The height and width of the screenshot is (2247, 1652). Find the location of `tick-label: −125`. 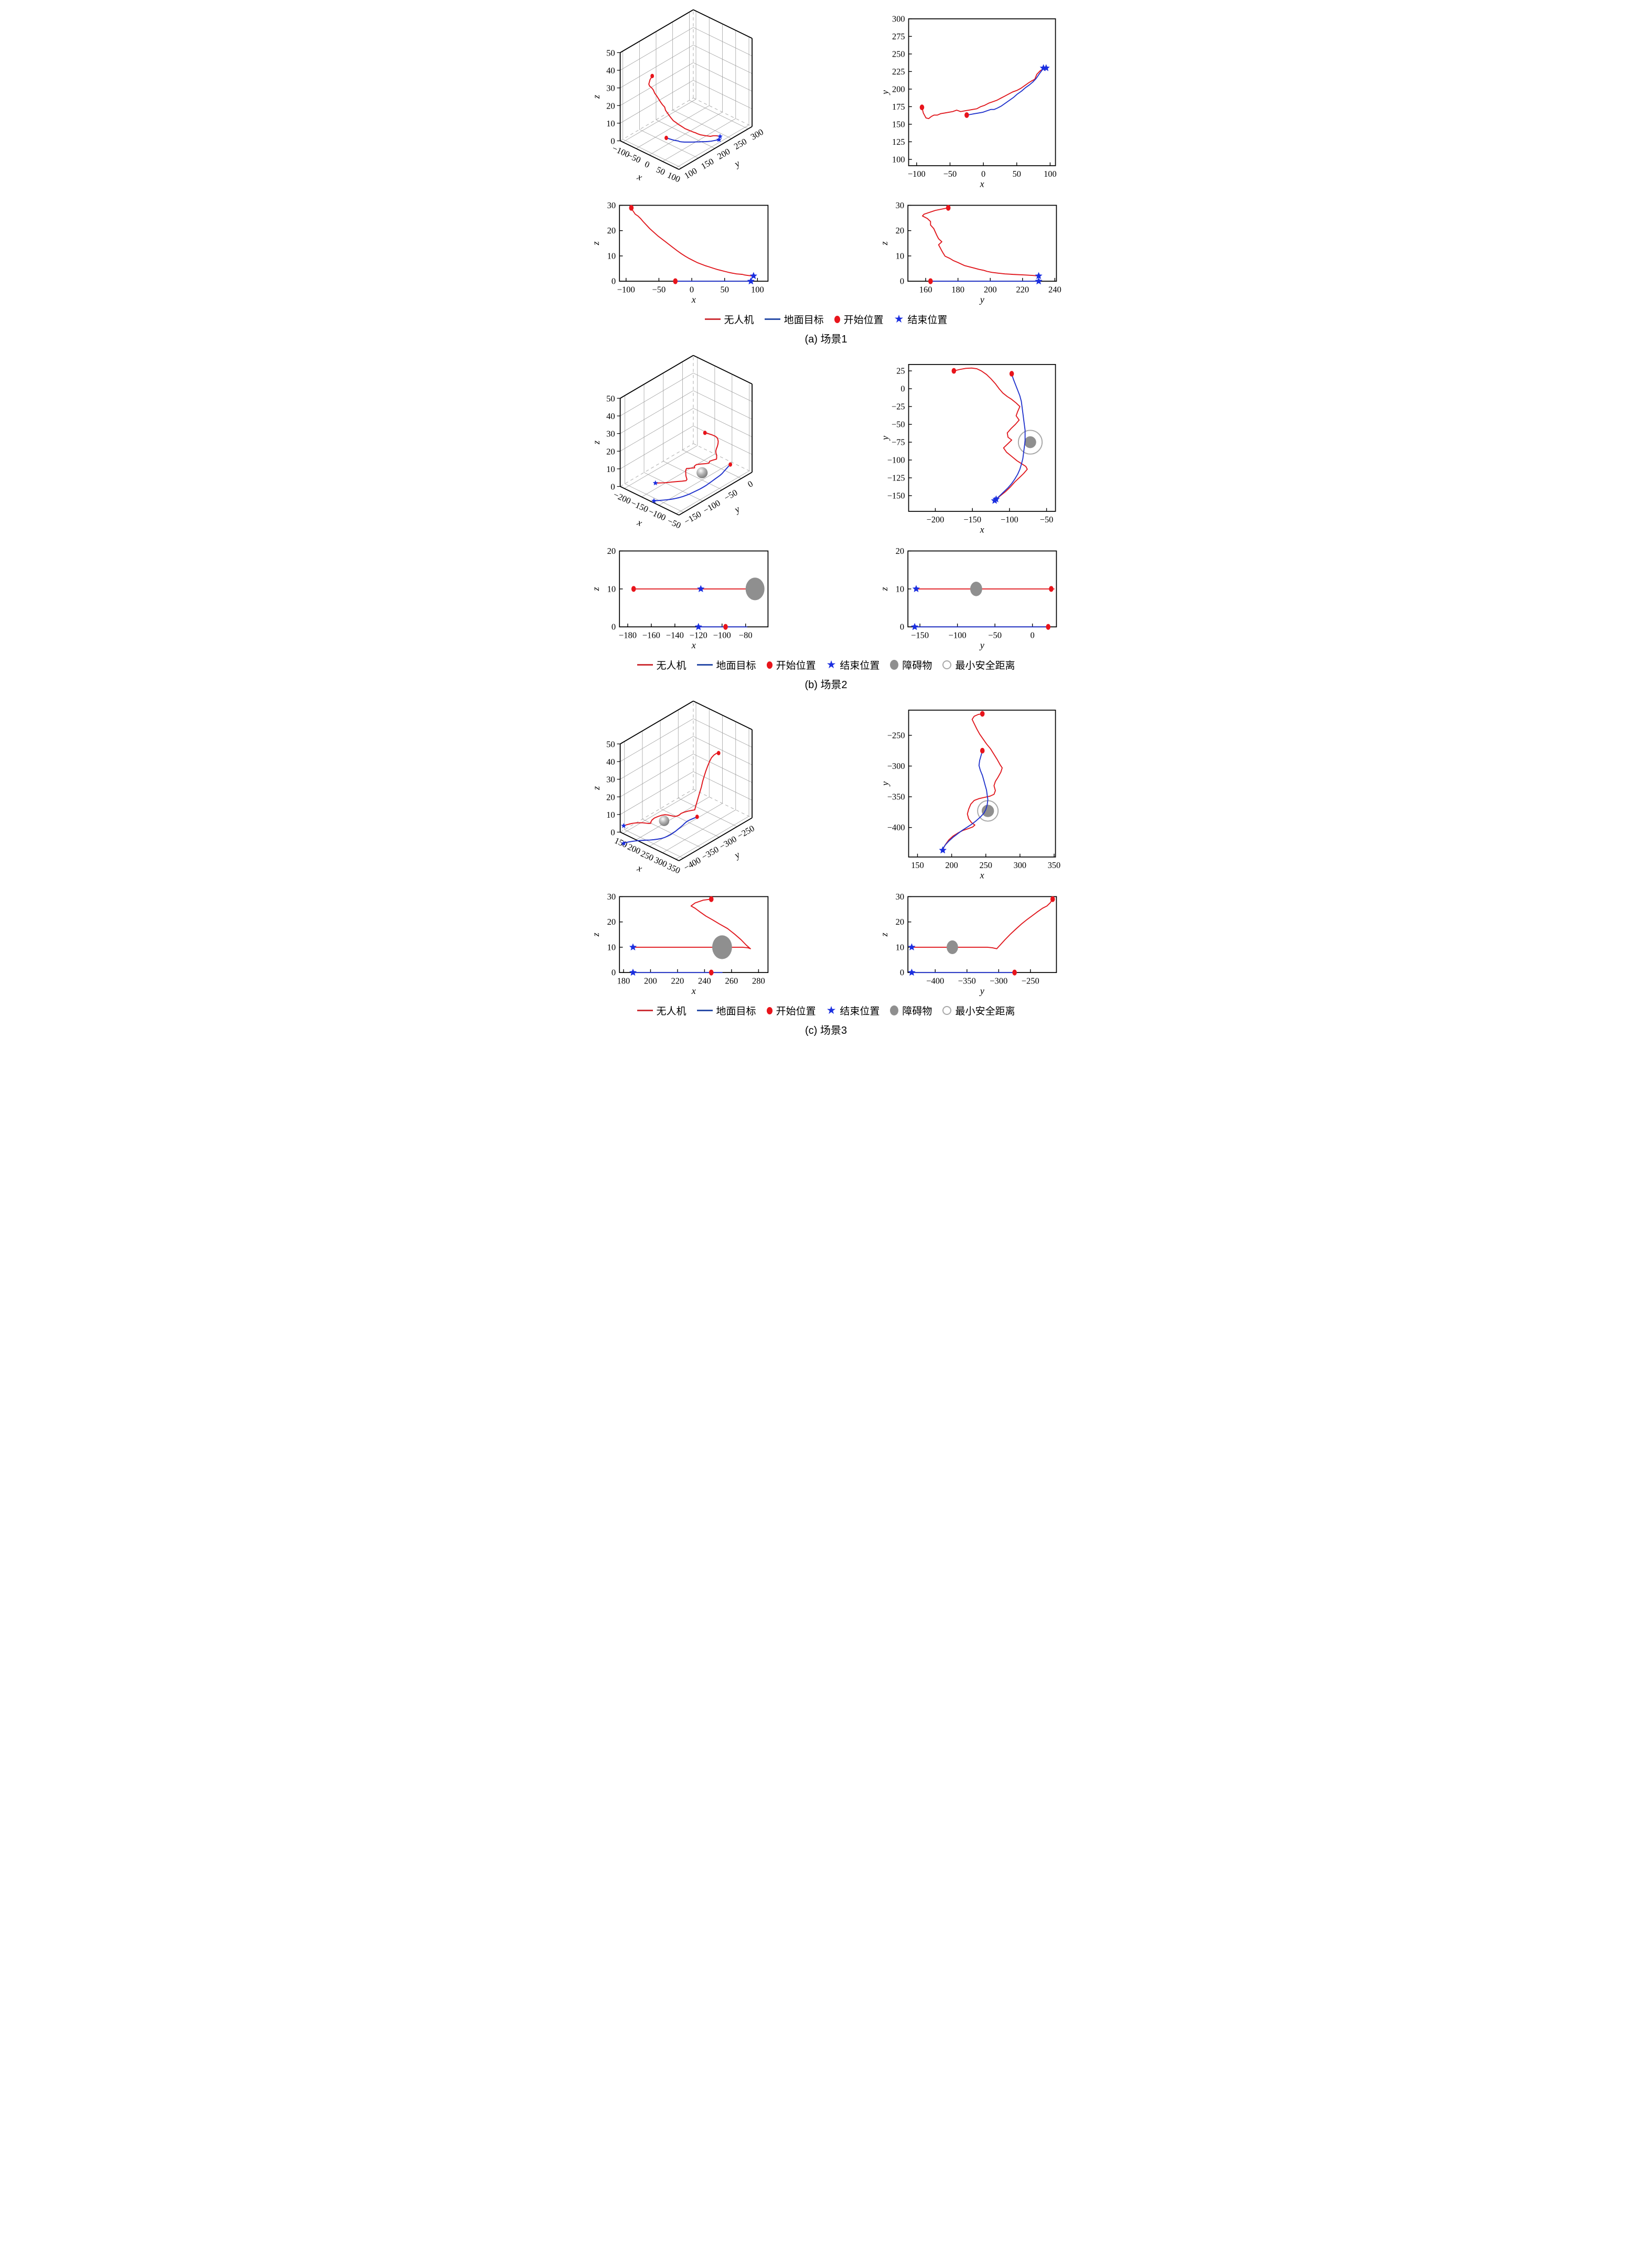

tick-label: −125 is located at coordinates (896, 478).